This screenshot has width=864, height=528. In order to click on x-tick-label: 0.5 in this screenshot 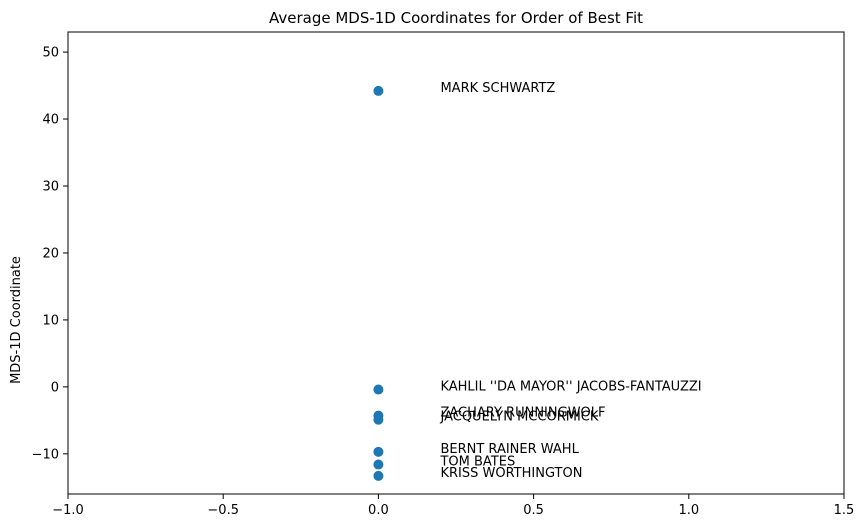, I will do `click(533, 510)`.